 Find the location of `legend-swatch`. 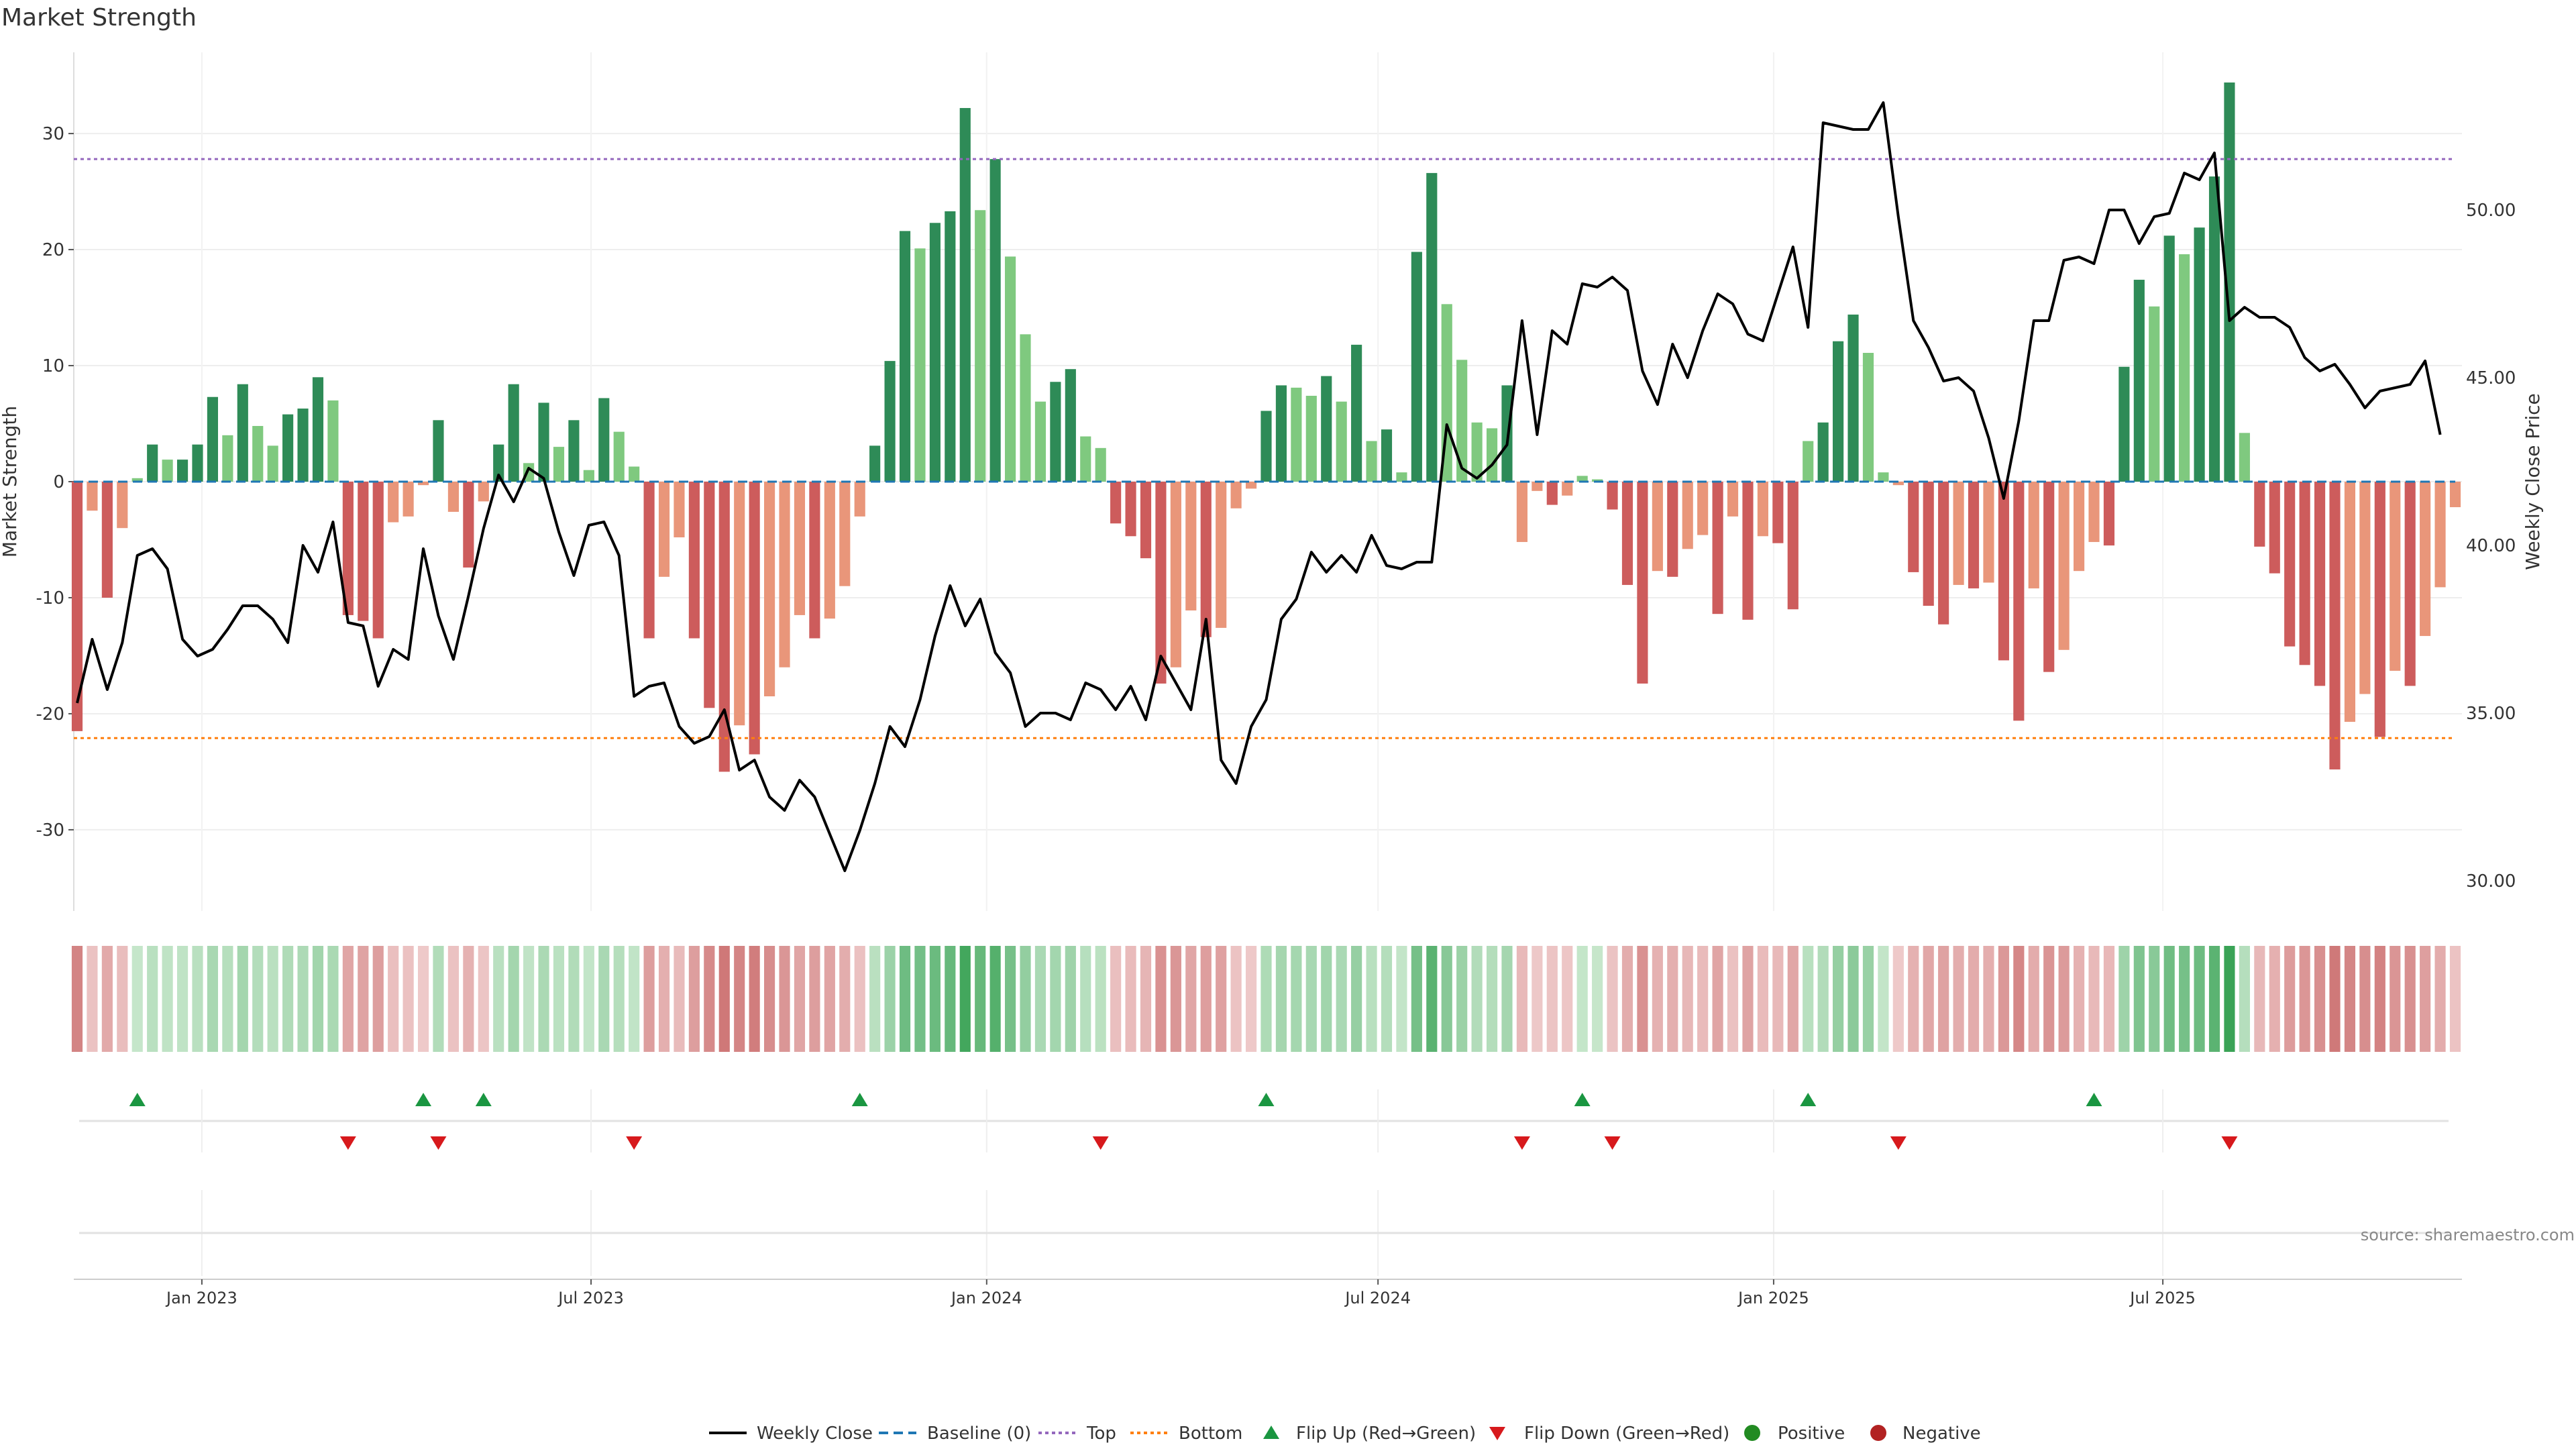

legend-swatch is located at coordinates (1752, 1433).